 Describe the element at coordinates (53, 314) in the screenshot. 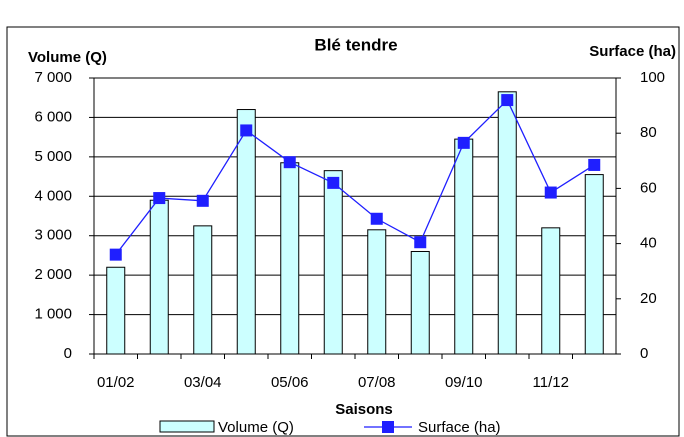

I see `y-tick-label: 1 000` at that location.